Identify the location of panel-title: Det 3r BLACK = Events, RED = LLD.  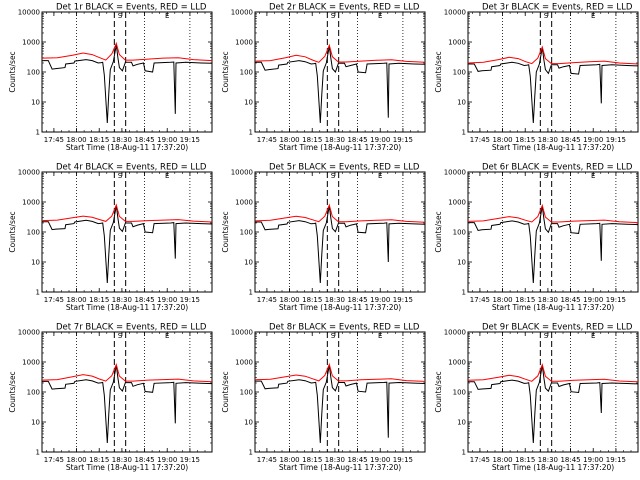
(557, 8).